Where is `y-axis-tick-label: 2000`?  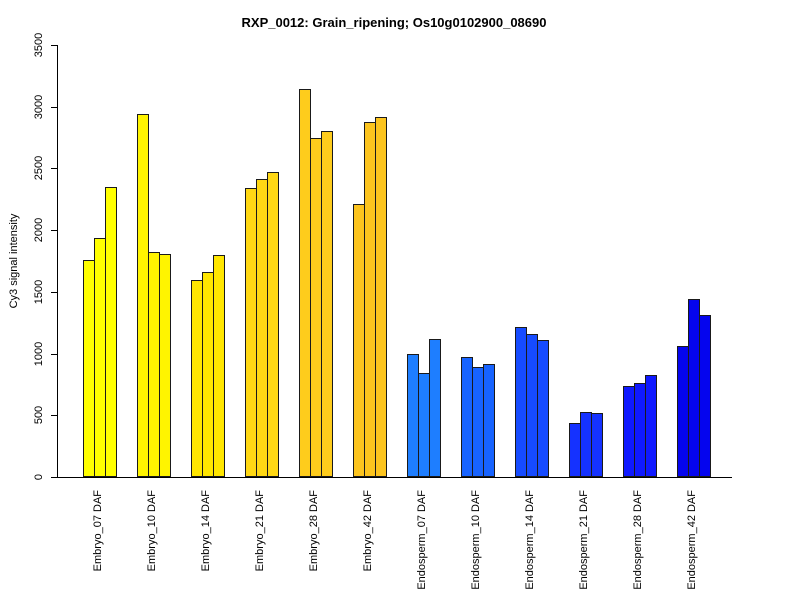 y-axis-tick-label: 2000 is located at coordinates (39, 230).